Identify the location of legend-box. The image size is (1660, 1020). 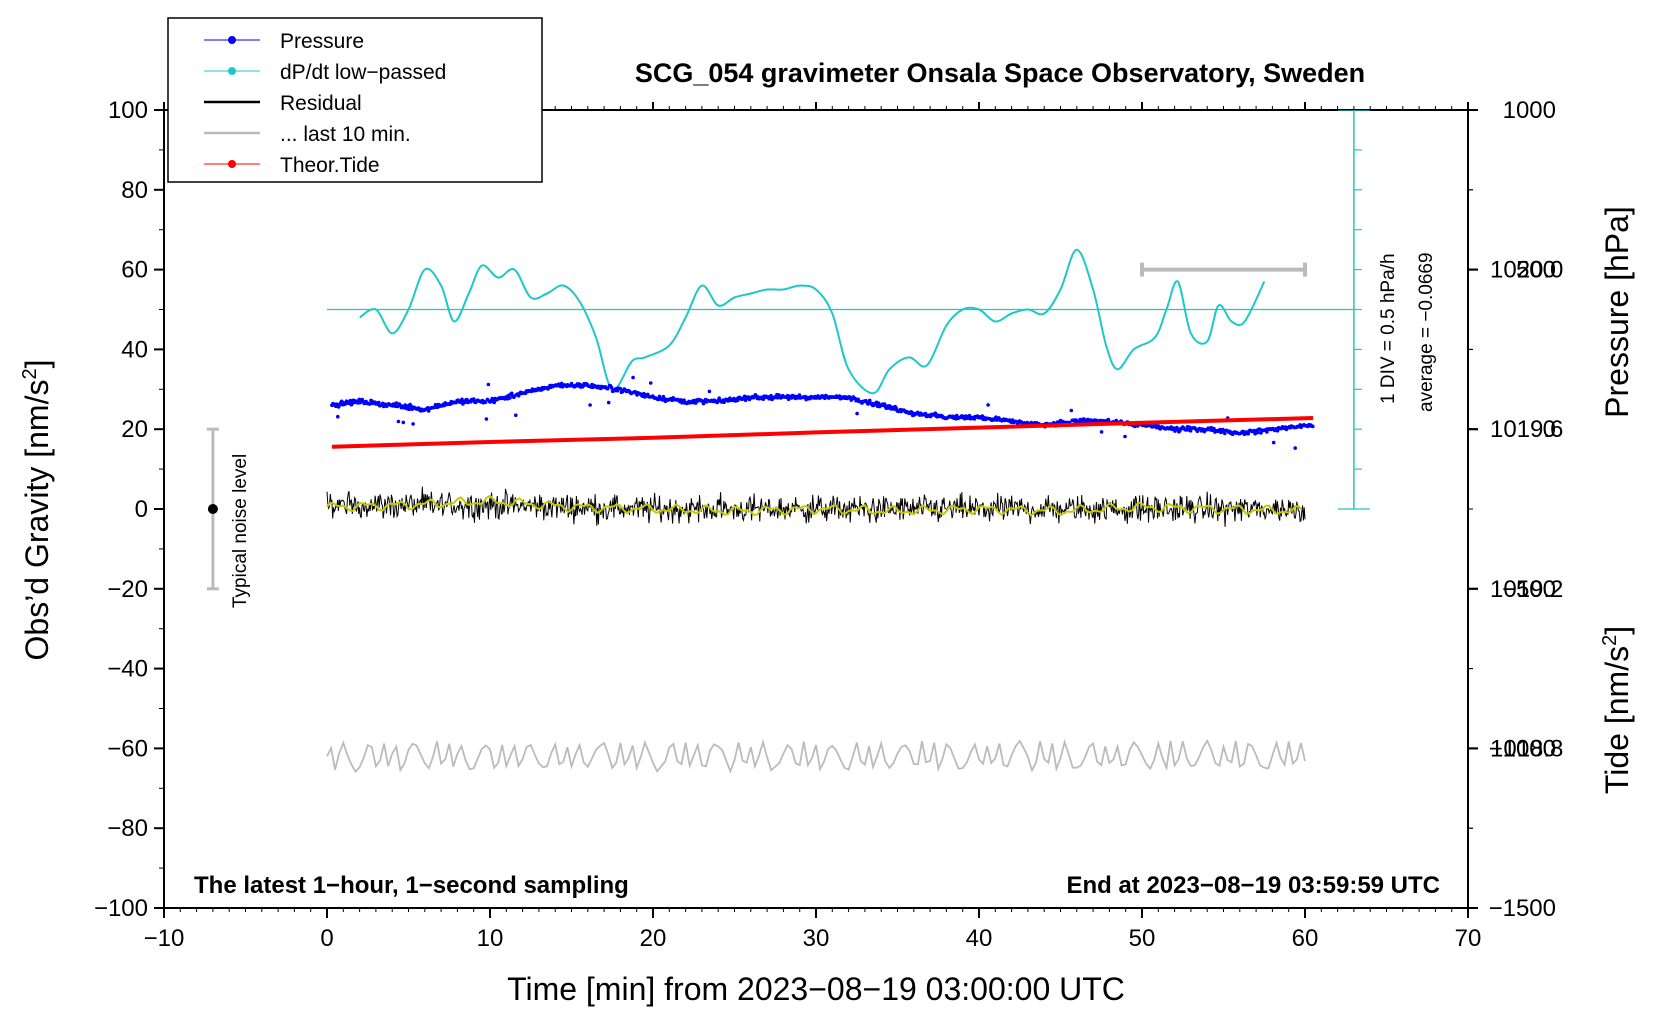
(355, 100).